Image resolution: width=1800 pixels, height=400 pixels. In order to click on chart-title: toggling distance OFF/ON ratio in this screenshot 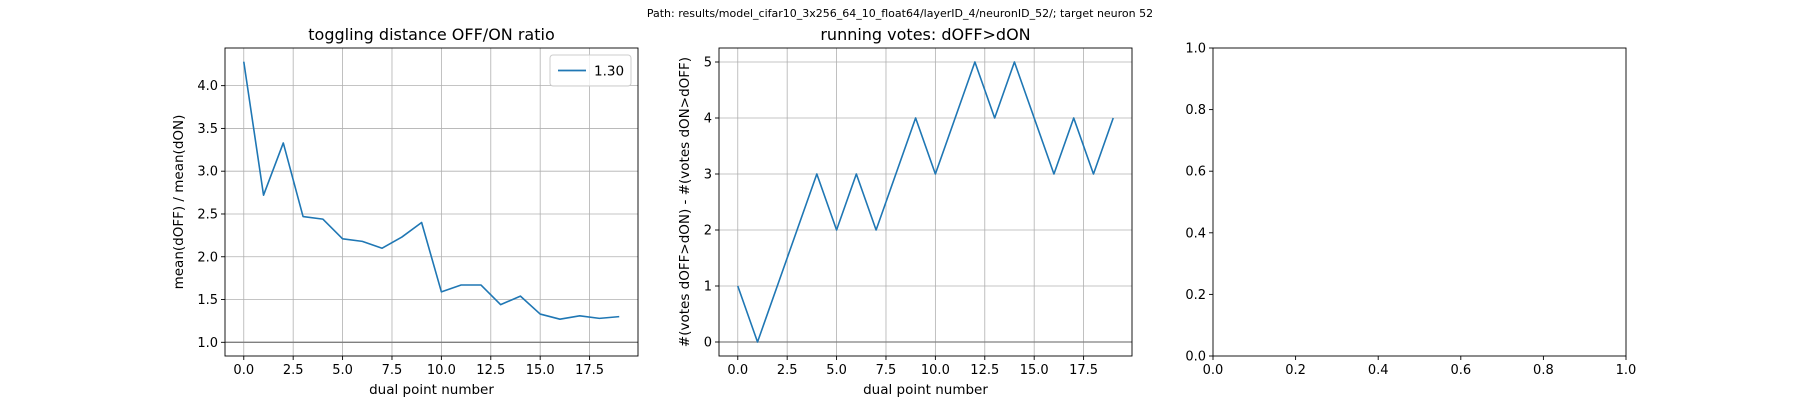, I will do `click(431, 34)`.